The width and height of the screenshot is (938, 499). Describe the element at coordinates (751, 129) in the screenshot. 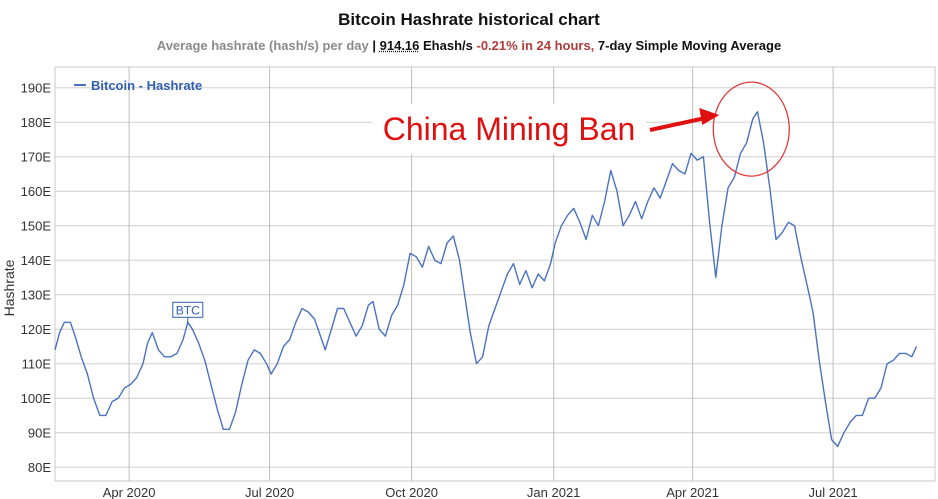

I see `highlight-circle` at that location.